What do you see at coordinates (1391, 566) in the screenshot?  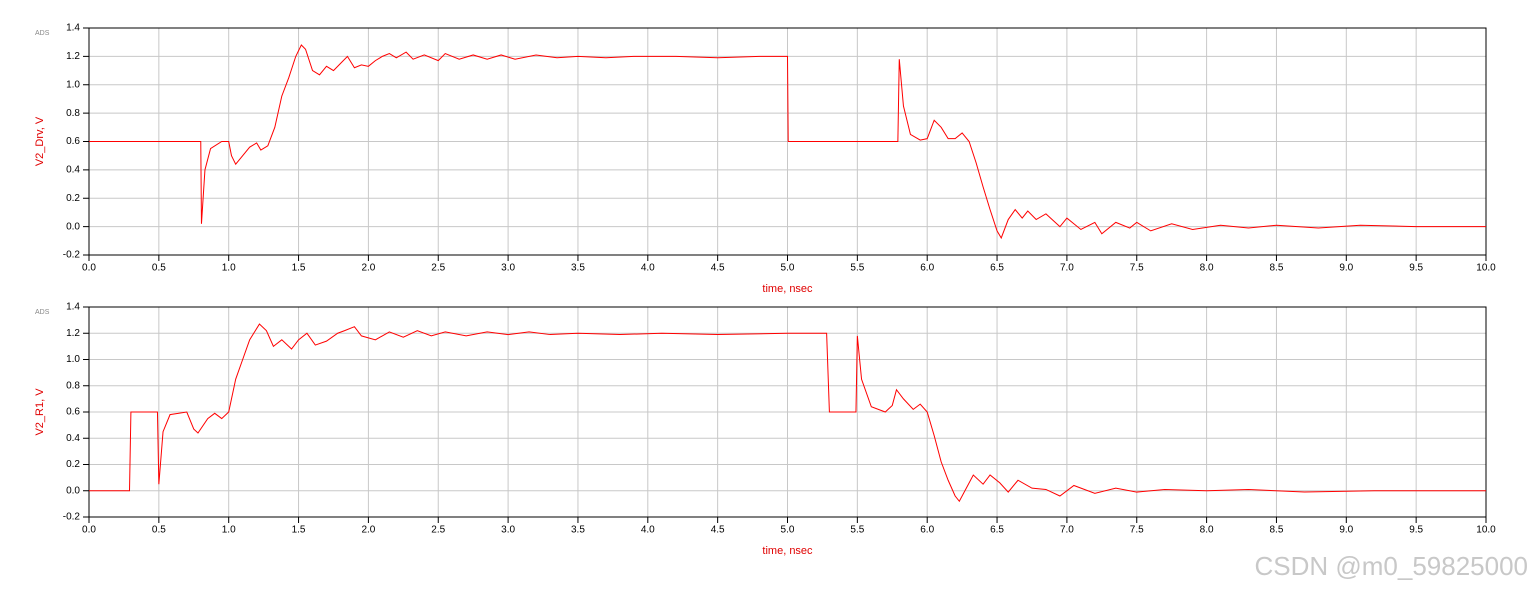 I see `watermark: CSDN @m0_59825000` at bounding box center [1391, 566].